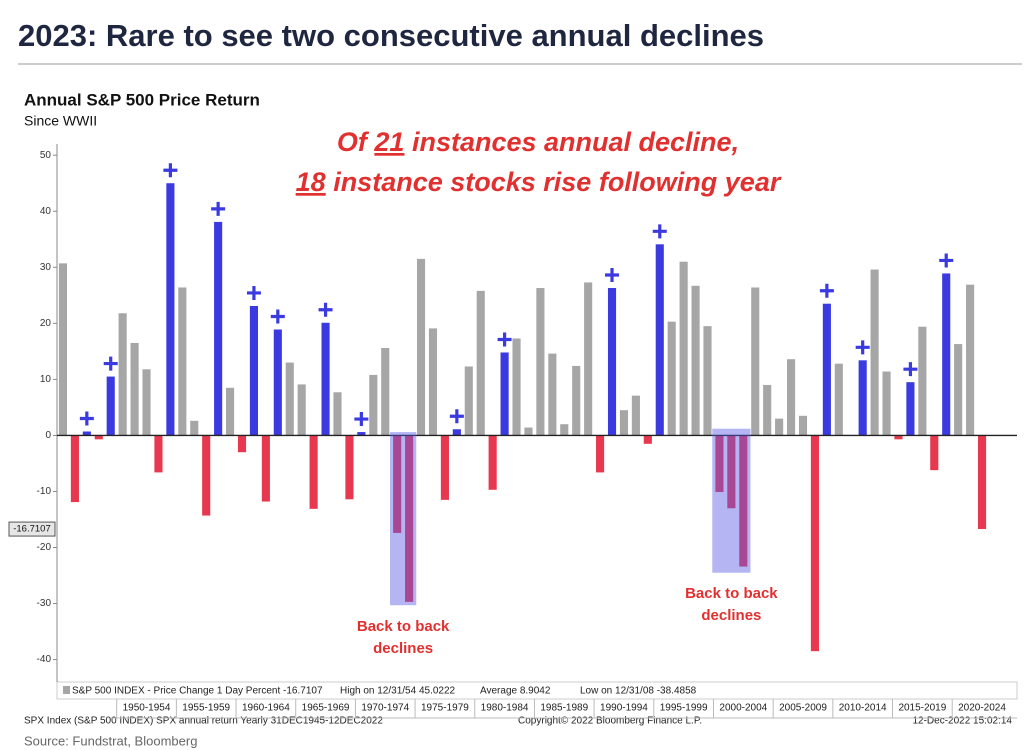  I want to click on y-tick-label: 10, so click(46, 379).